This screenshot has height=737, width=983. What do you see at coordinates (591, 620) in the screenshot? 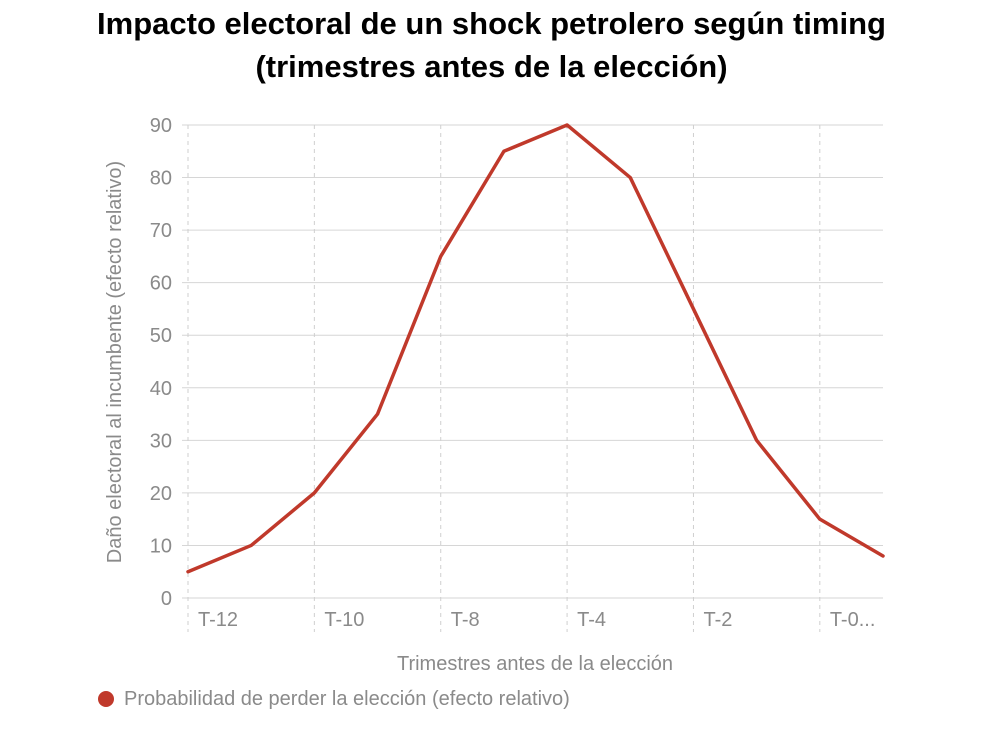
I see `x-tick-label: T-4` at bounding box center [591, 620].